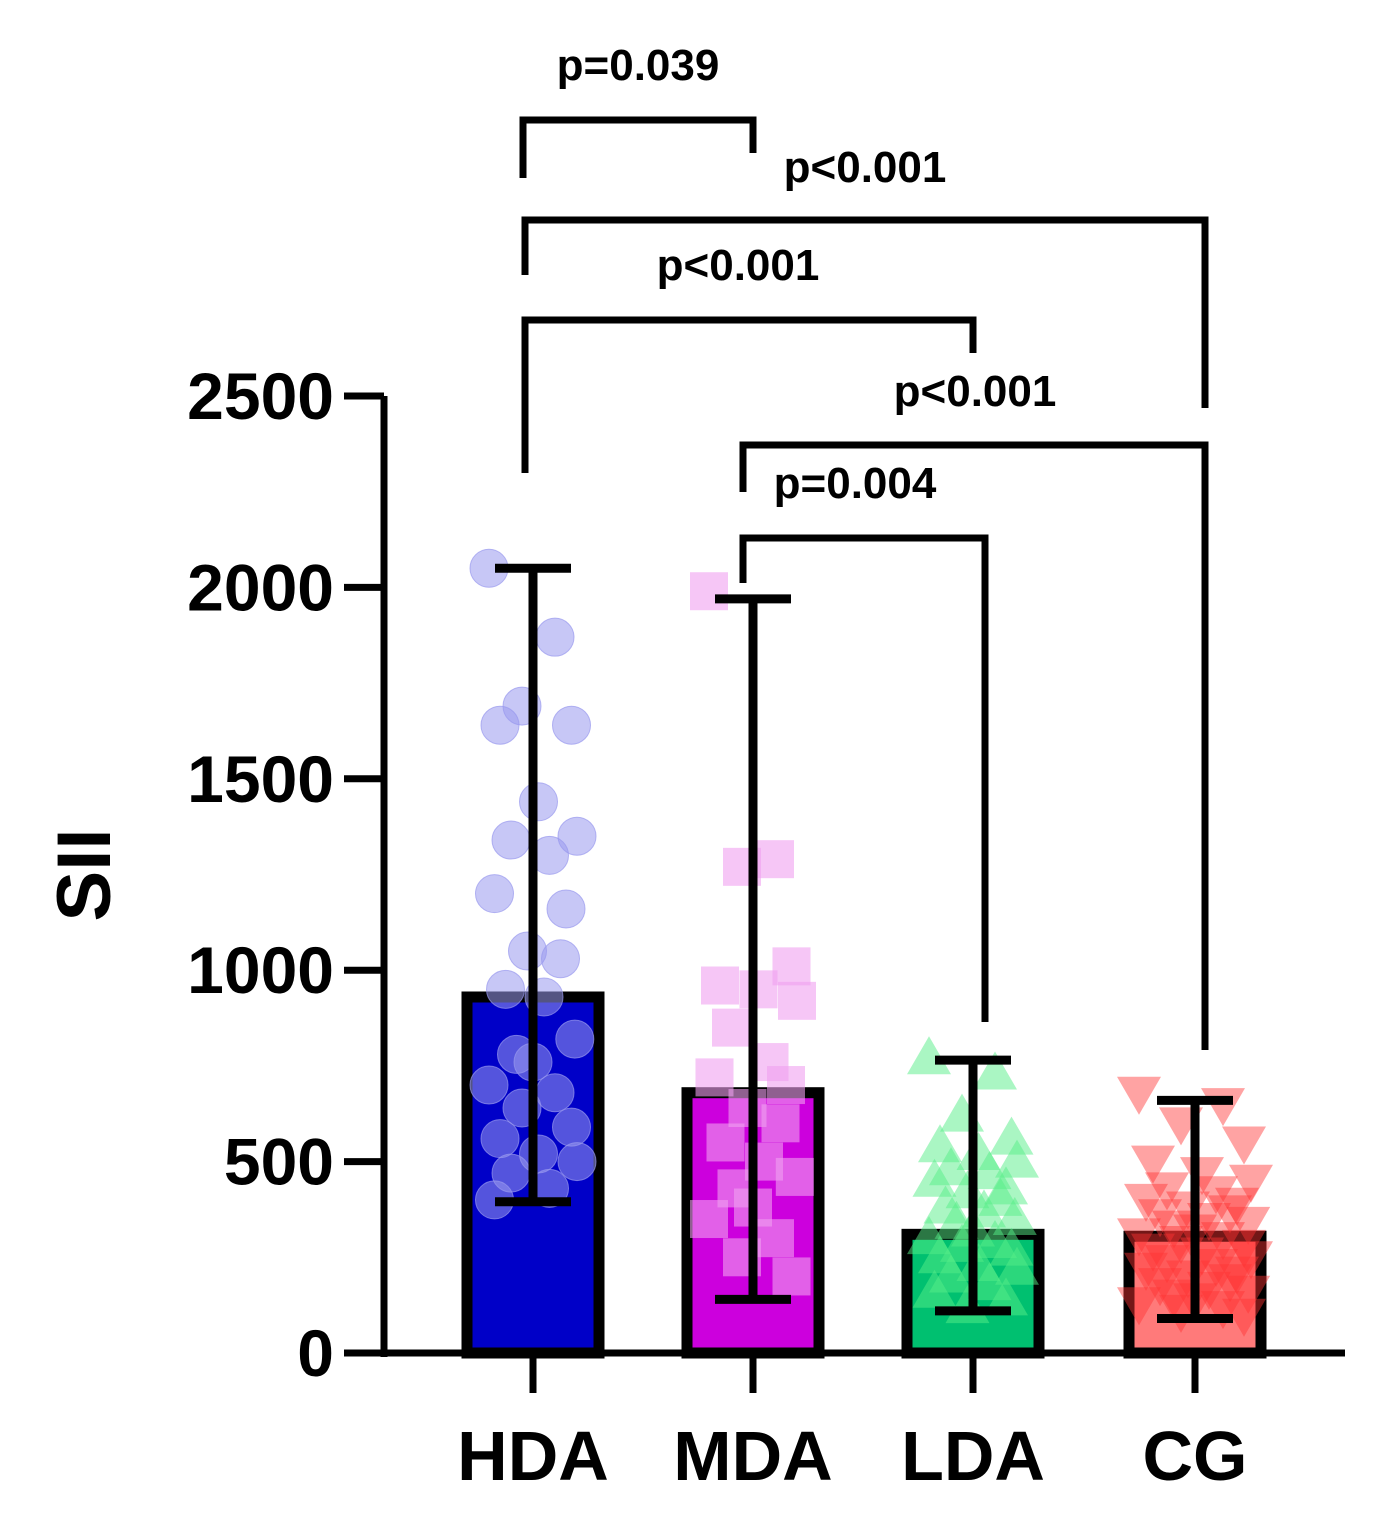  Describe the element at coordinates (533, 1456) in the screenshot. I see `x-tick-label-hda: HDA` at that location.